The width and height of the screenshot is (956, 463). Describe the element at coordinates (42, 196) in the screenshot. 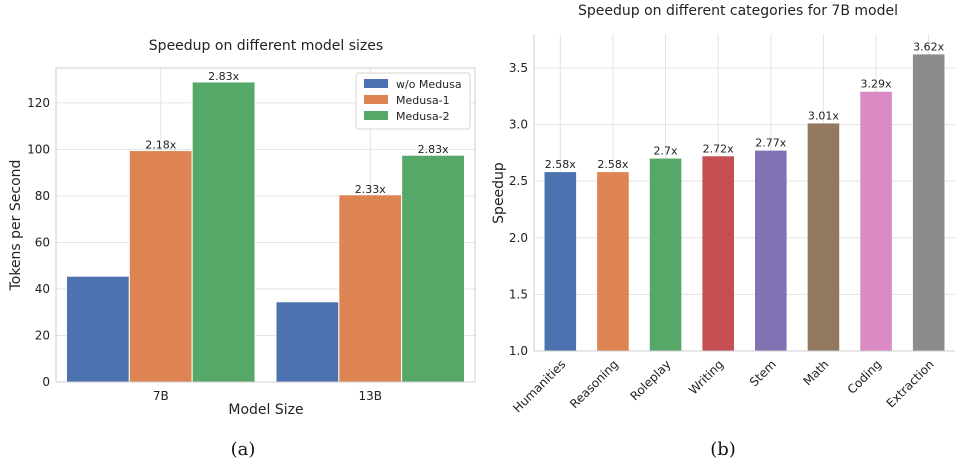

I see `y-tick-label: 80` at that location.